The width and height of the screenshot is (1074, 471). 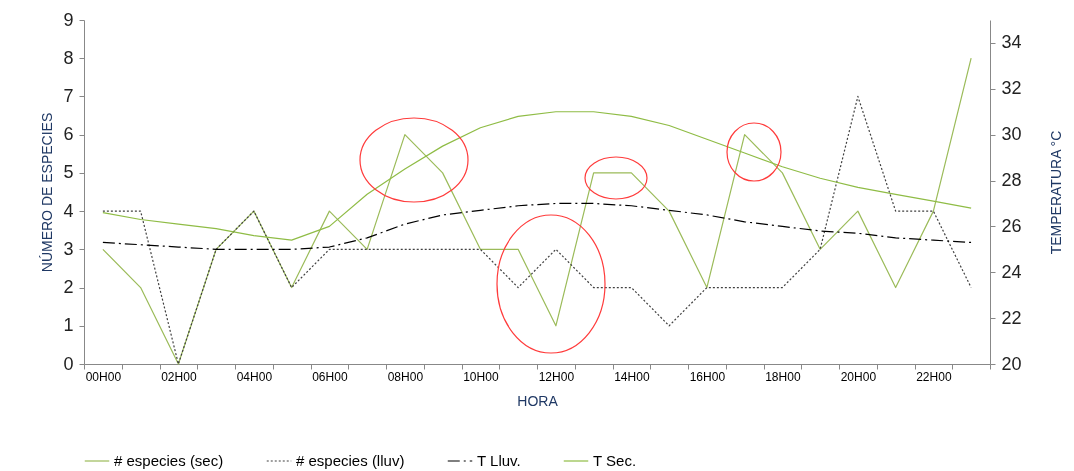 I want to click on y2-tick-label: 26, so click(x=1011, y=225).